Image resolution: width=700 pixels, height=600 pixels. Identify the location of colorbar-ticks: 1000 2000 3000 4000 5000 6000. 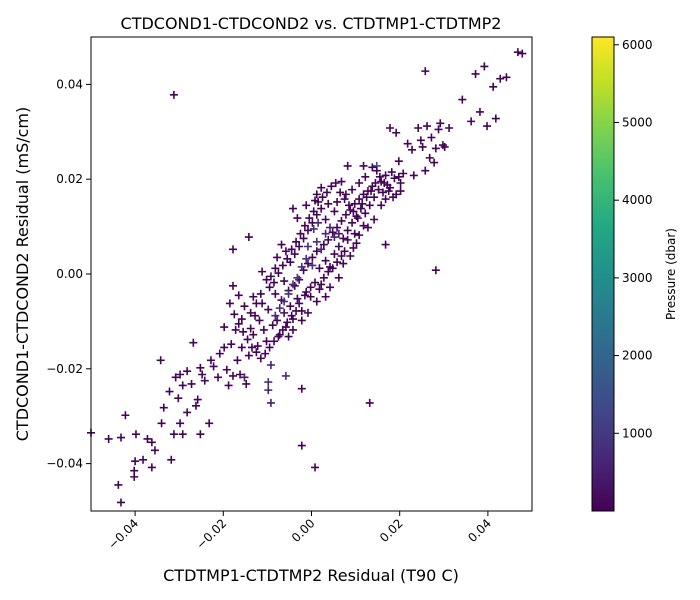
(633, 239).